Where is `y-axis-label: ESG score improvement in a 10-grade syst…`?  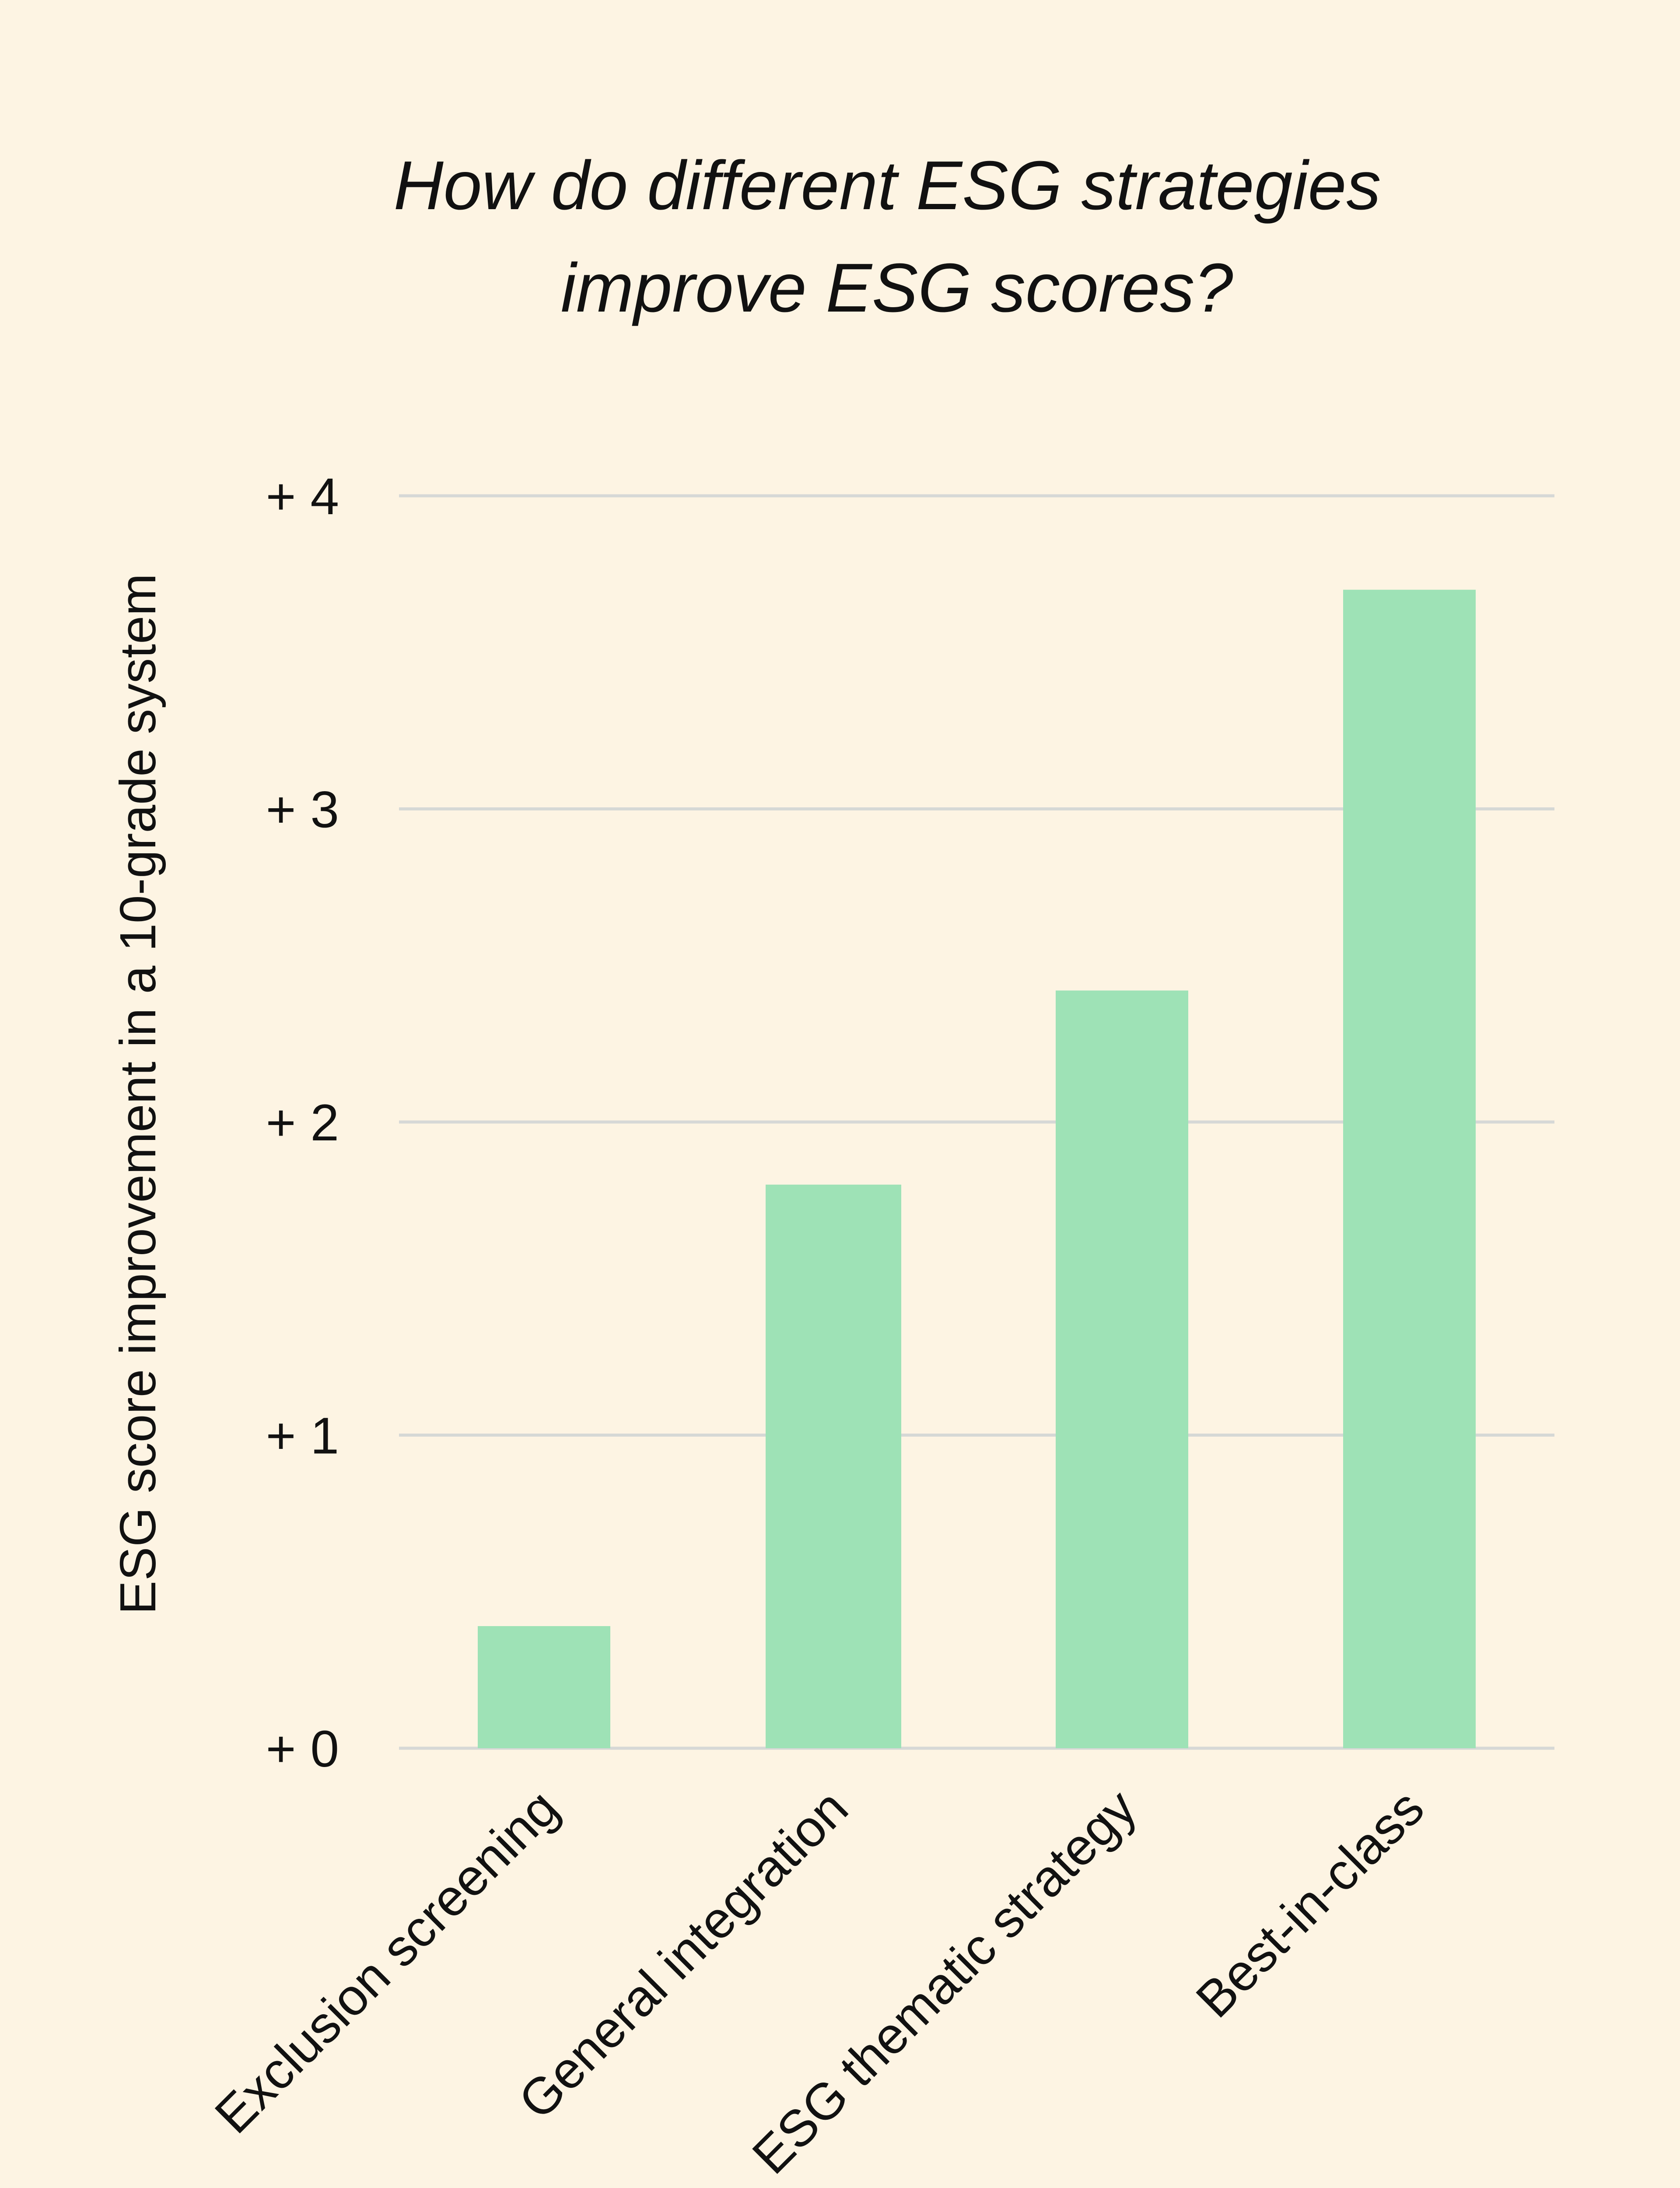 y-axis-label: ESG score improvement in a 10-grade syst… is located at coordinates (137, 1094).